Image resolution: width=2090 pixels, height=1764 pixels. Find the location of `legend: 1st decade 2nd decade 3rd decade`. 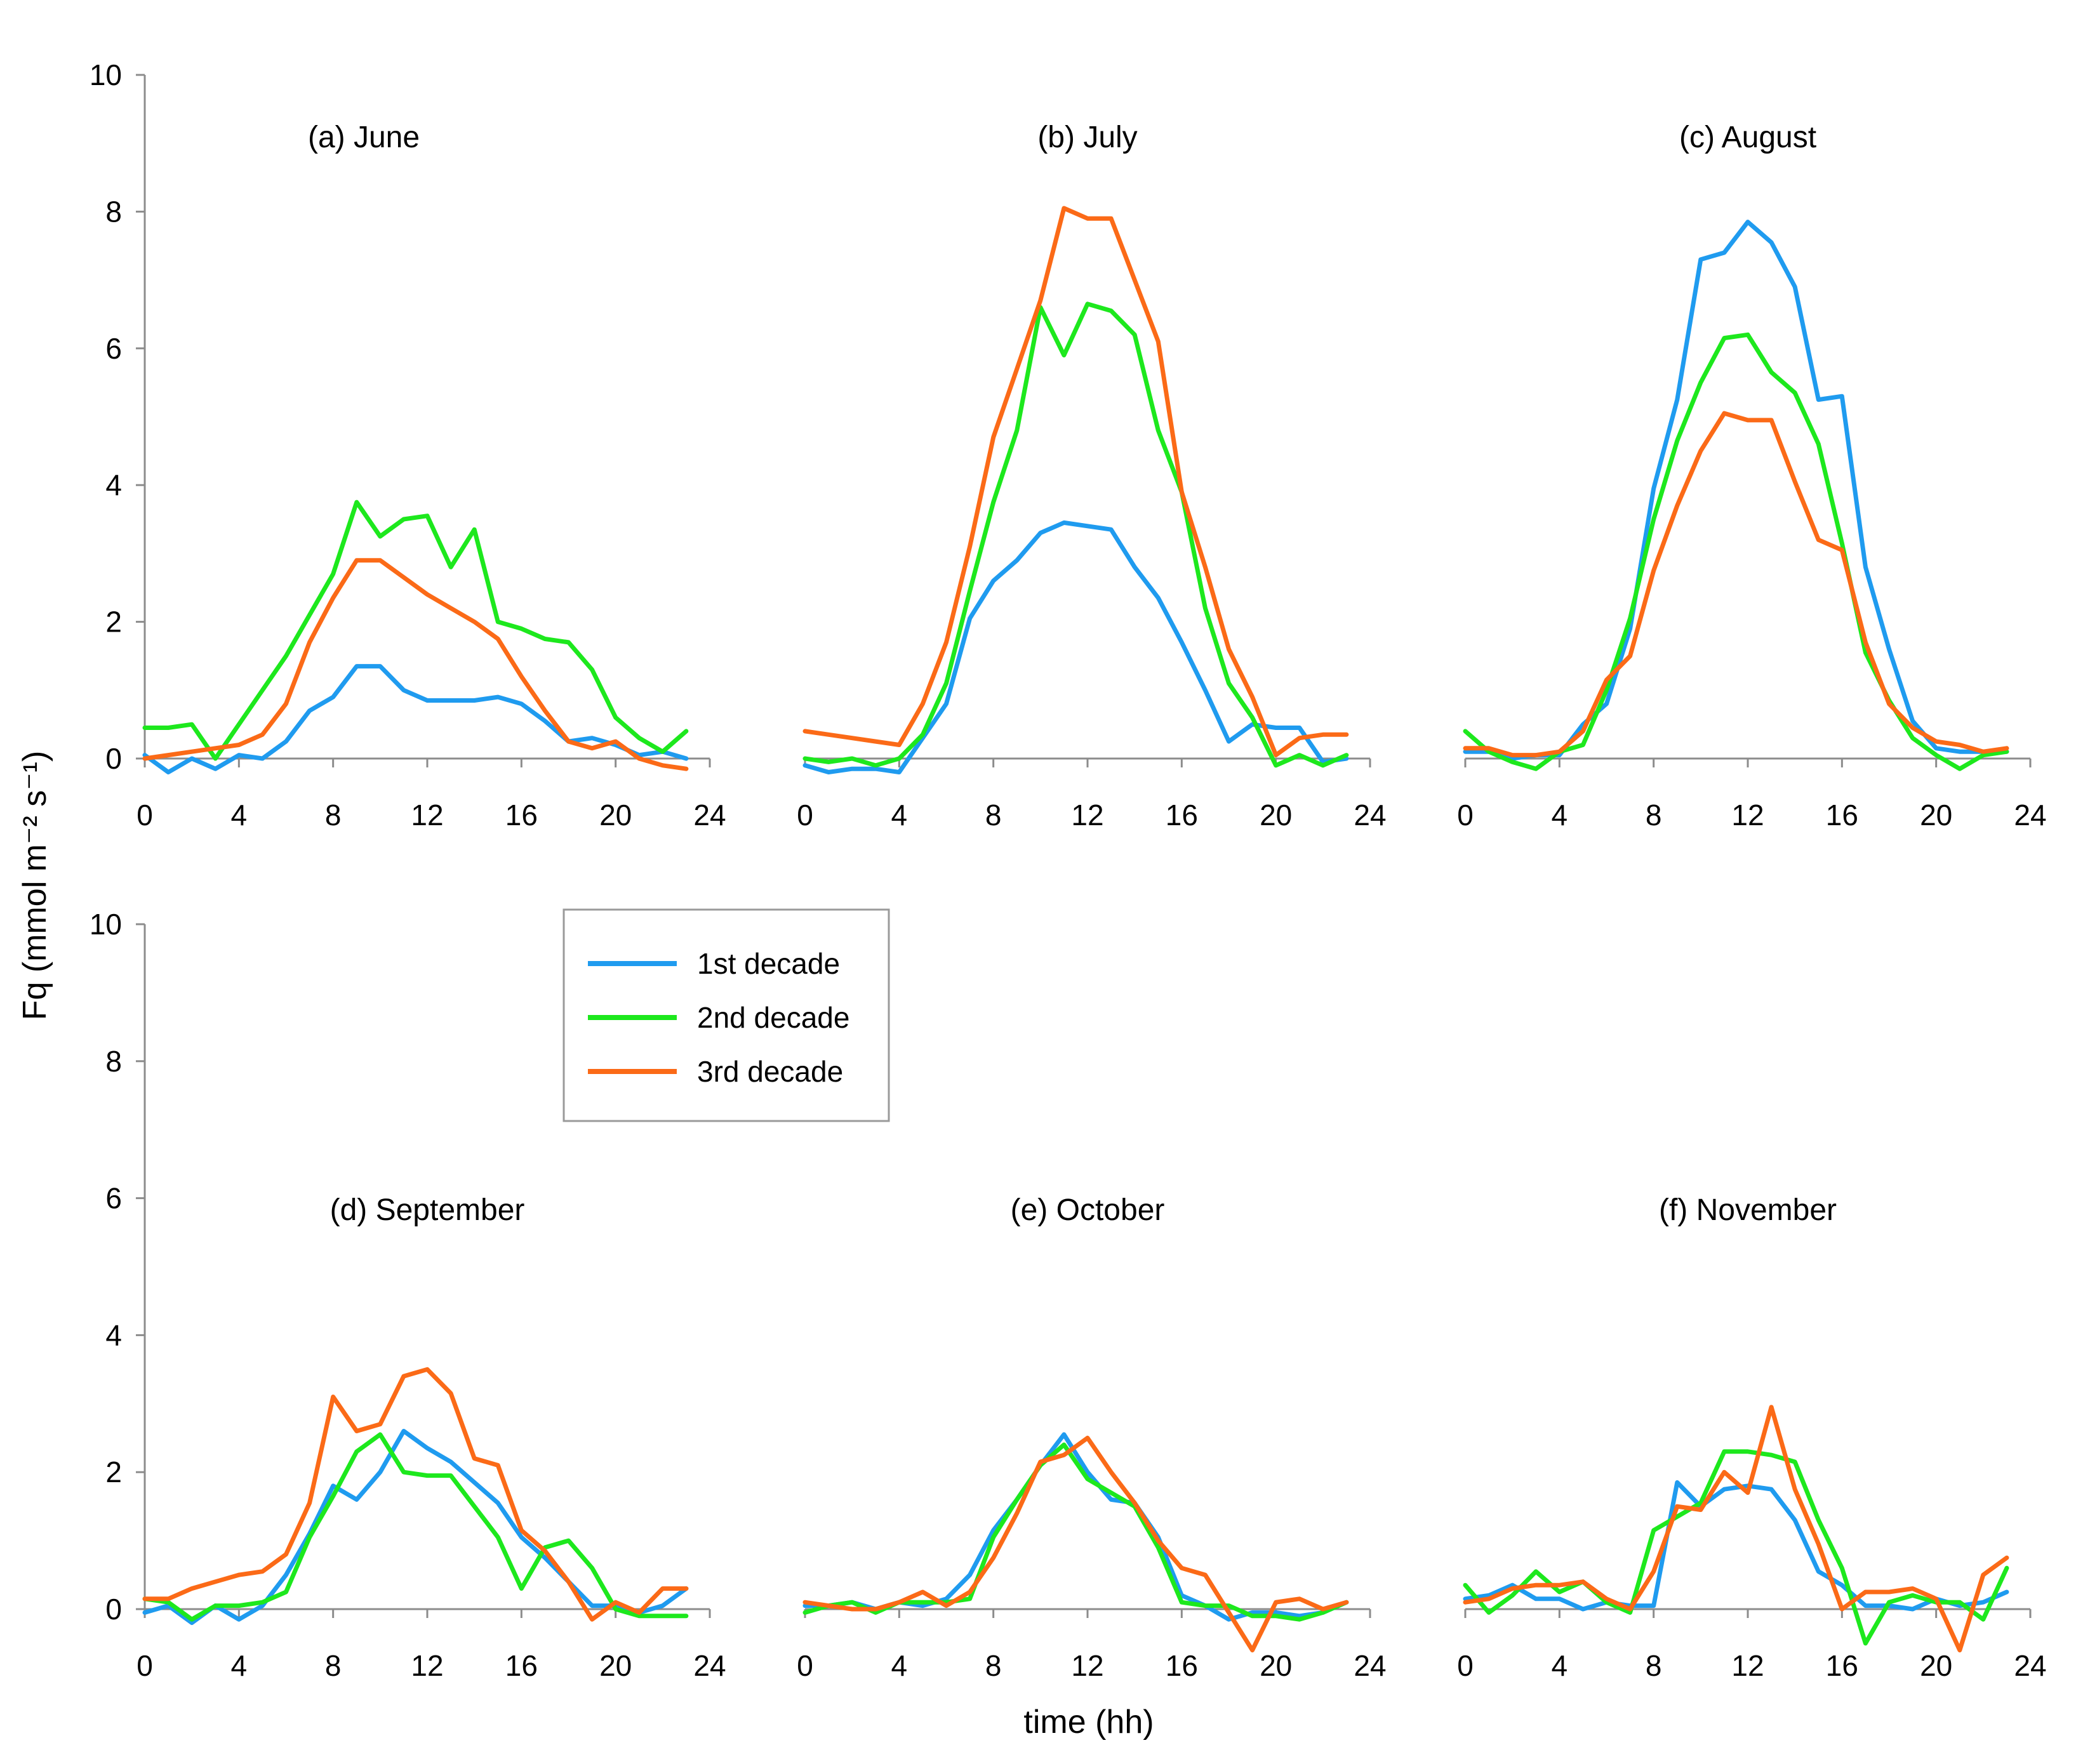

legend: 1st decade 2nd decade 3rd decade is located at coordinates (726, 1015).